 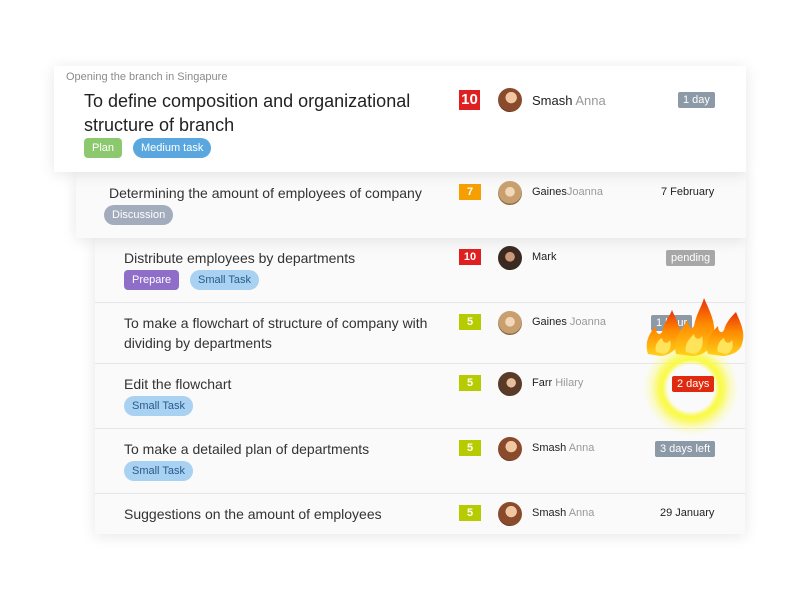 What do you see at coordinates (685, 449) in the screenshot?
I see `deadline-badge: 3 days left` at bounding box center [685, 449].